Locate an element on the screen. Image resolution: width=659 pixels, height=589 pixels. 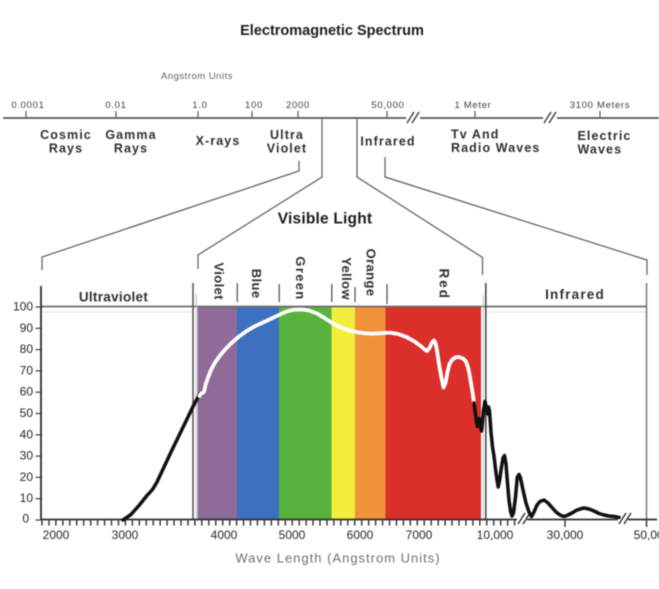
svg-text: 30 is located at coordinates (27, 456).